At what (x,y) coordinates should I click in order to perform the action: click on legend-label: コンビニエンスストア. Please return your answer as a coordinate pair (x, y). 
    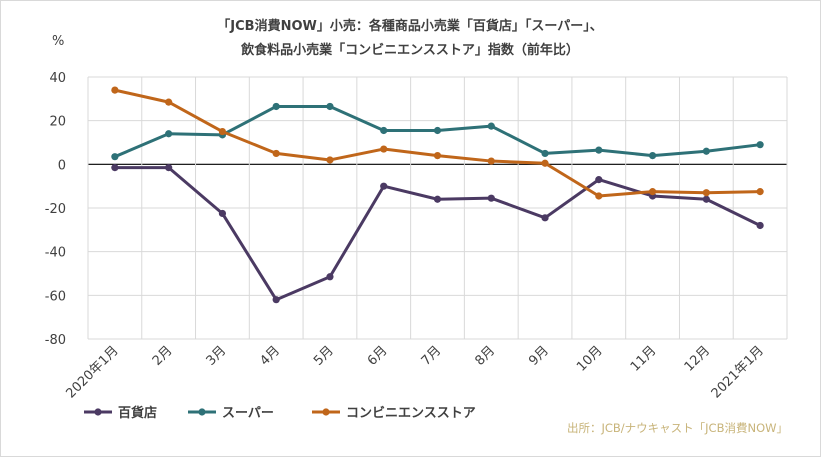
    Looking at the image, I should click on (411, 413).